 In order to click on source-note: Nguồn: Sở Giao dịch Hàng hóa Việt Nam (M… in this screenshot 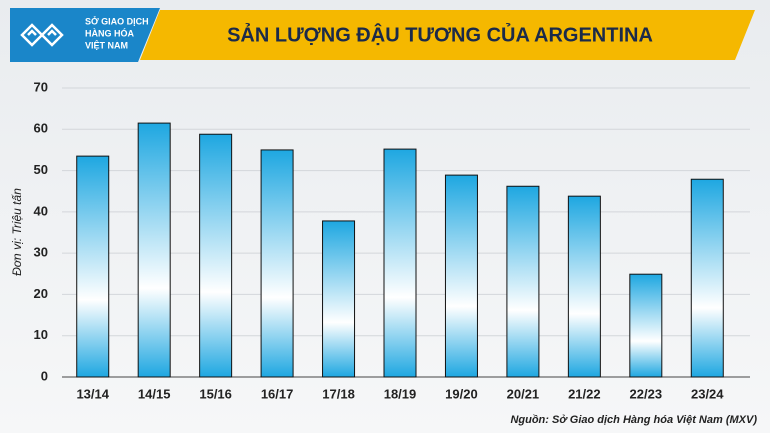, I will do `click(633, 420)`.